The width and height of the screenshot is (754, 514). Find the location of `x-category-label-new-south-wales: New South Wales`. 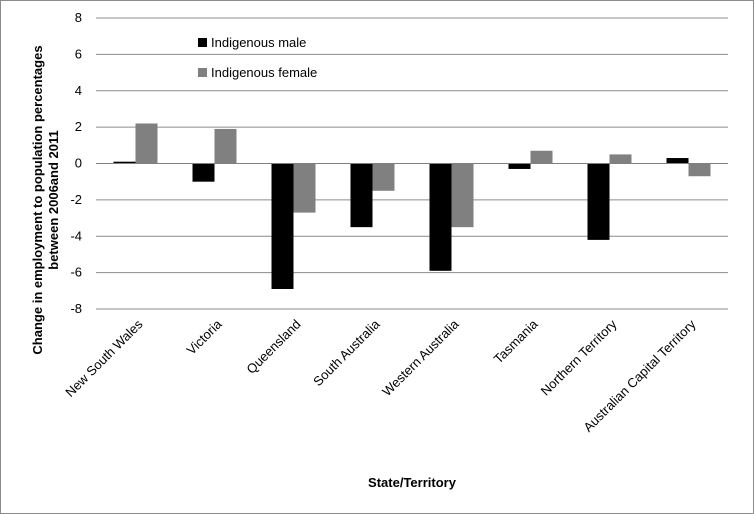

x-category-label-new-south-wales: New South Wales is located at coordinates (104, 358).